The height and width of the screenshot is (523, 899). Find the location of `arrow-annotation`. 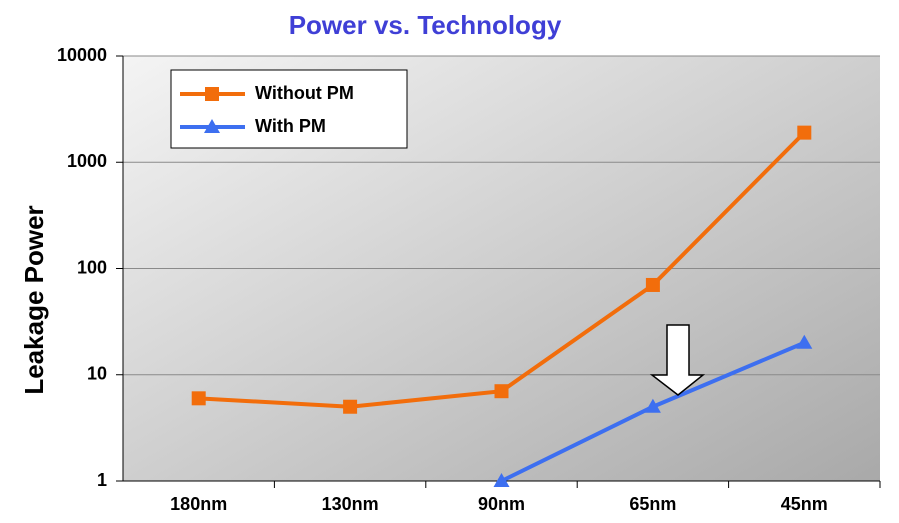

arrow-annotation is located at coordinates (677, 360).